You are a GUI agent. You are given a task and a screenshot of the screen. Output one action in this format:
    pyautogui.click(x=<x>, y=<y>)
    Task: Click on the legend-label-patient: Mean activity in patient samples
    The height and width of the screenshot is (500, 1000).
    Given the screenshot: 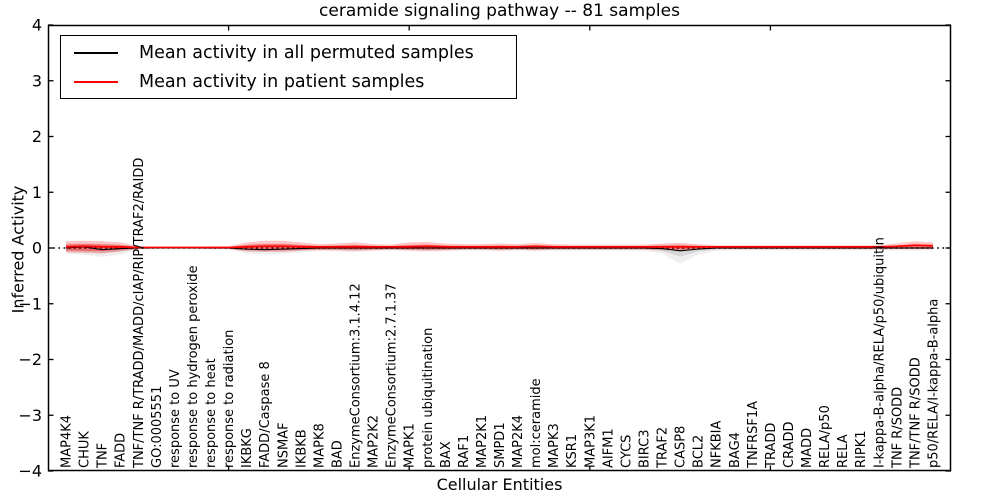 What is the action you would take?
    pyautogui.click(x=282, y=81)
    